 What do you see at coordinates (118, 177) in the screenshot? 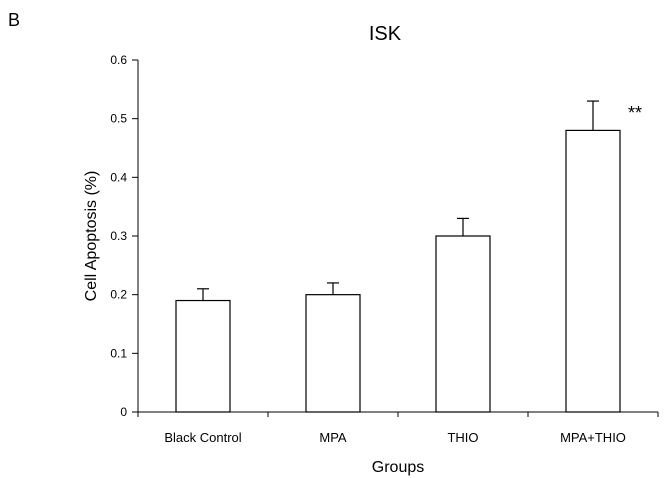
I see `y-tick-label: 0.4` at bounding box center [118, 177].